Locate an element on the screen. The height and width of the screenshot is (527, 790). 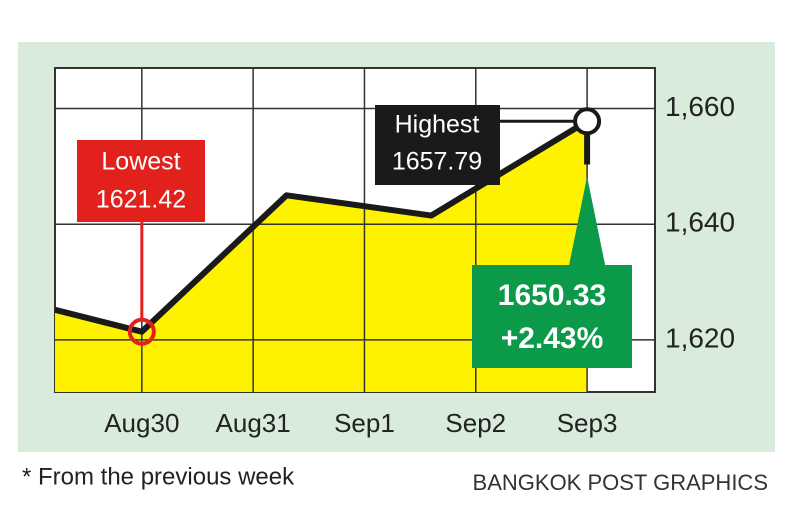
y-tick-label: 1,660 is located at coordinates (700, 106).